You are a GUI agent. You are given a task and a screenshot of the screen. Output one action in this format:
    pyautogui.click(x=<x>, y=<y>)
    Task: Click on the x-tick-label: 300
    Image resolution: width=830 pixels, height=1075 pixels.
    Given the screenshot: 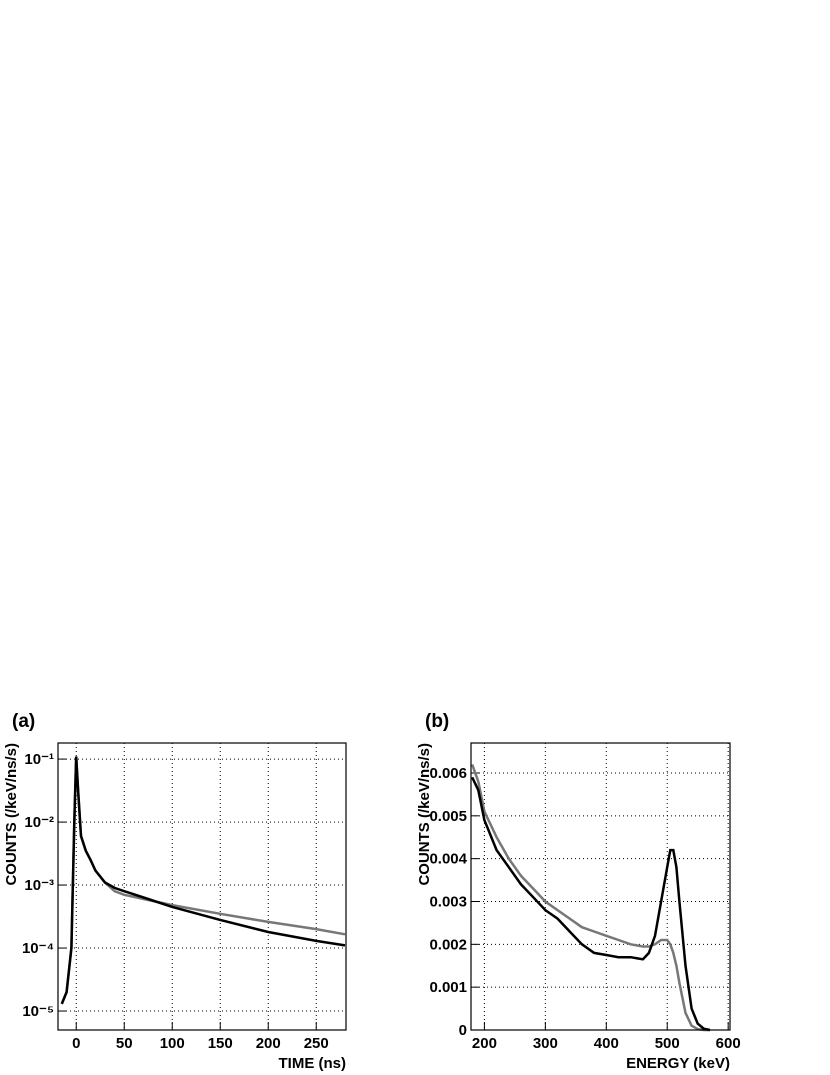 What is the action you would take?
    pyautogui.click(x=545, y=1043)
    